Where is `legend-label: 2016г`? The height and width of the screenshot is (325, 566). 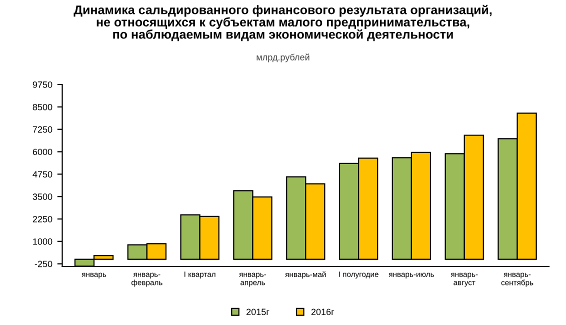 legend-label: 2016г is located at coordinates (322, 312).